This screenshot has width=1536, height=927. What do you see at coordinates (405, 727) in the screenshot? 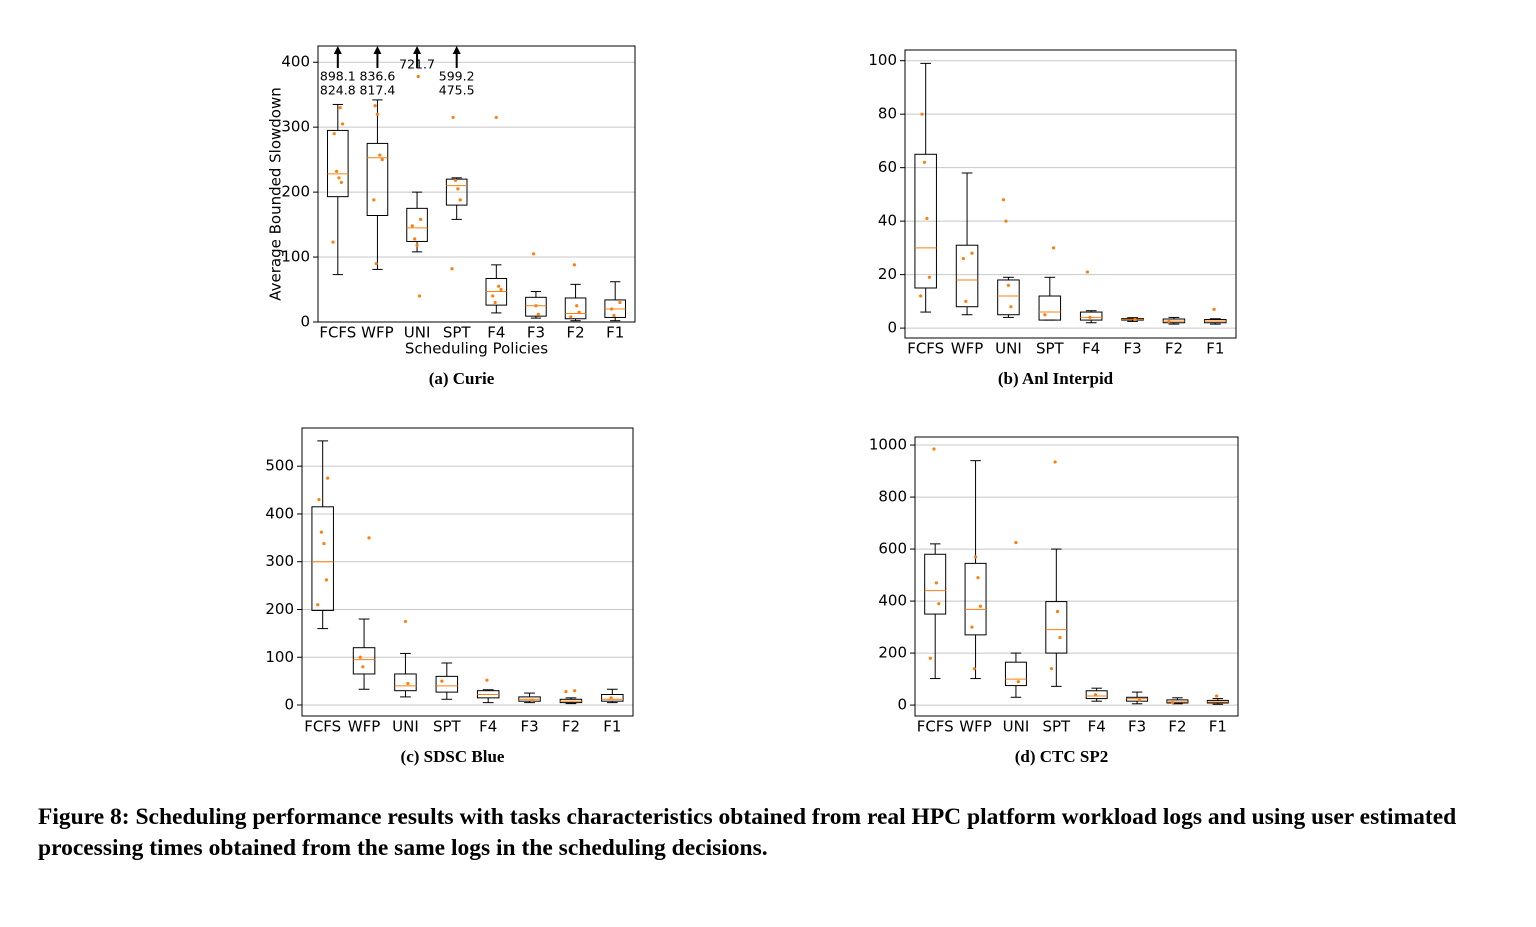
I see `x-tick-label: UNI` at bounding box center [405, 727].